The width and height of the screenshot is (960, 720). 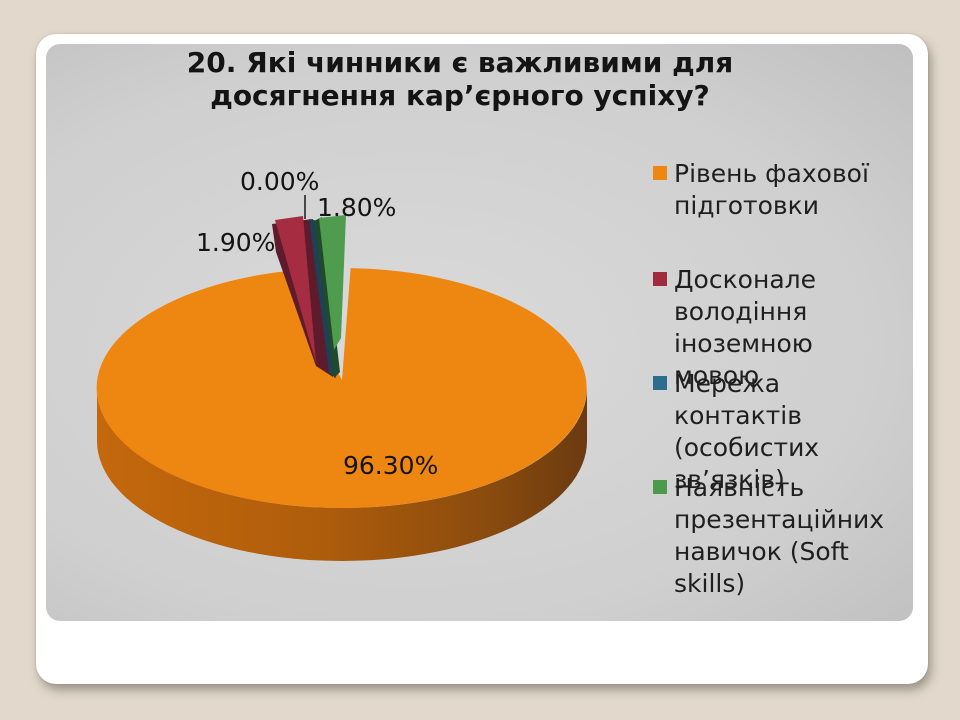 What do you see at coordinates (660, 487) in the screenshot?
I see `legend-swatch-green` at bounding box center [660, 487].